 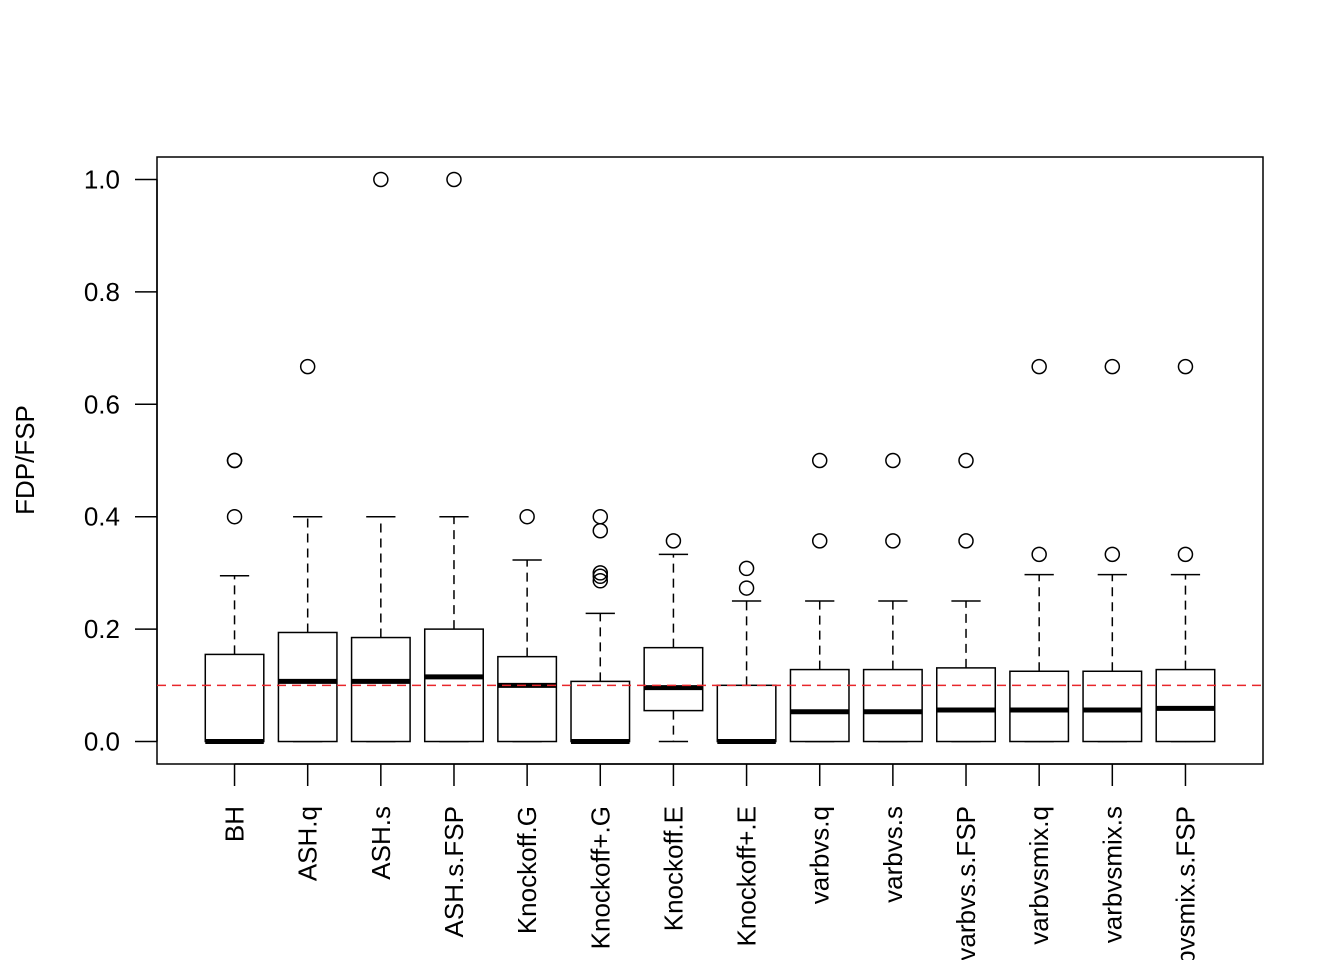 I want to click on box-varbvsmix.q, so click(x=1039, y=550).